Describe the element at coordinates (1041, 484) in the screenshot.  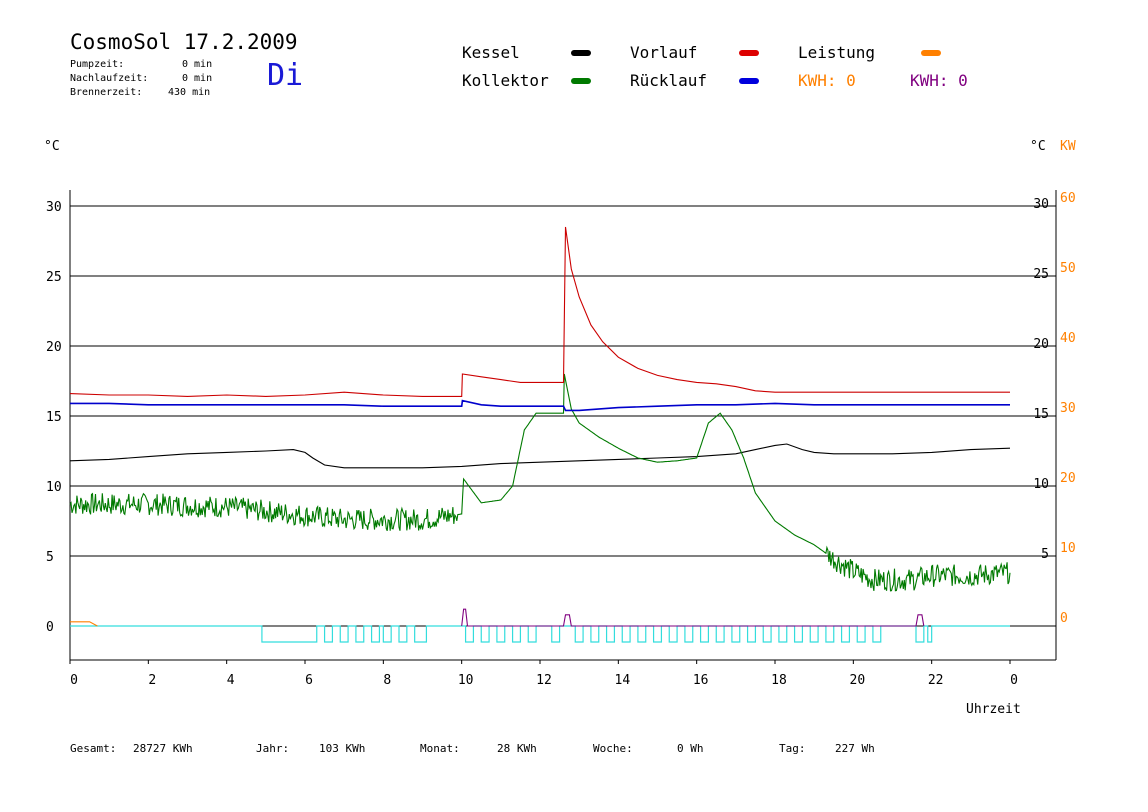
I see `y-tick-right-c: 10` at that location.